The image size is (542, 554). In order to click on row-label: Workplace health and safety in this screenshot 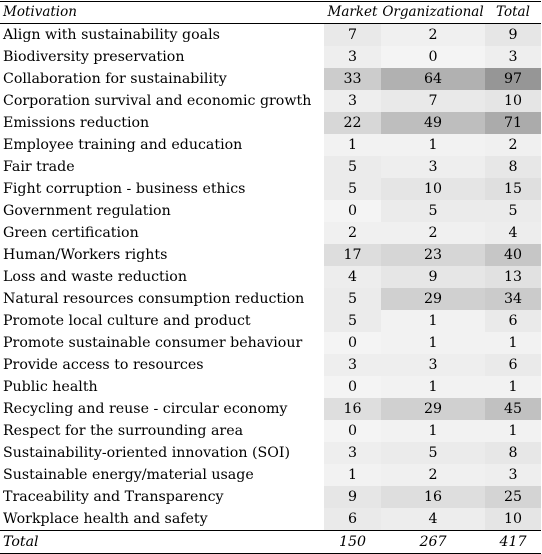, I will do `click(105, 519)`.